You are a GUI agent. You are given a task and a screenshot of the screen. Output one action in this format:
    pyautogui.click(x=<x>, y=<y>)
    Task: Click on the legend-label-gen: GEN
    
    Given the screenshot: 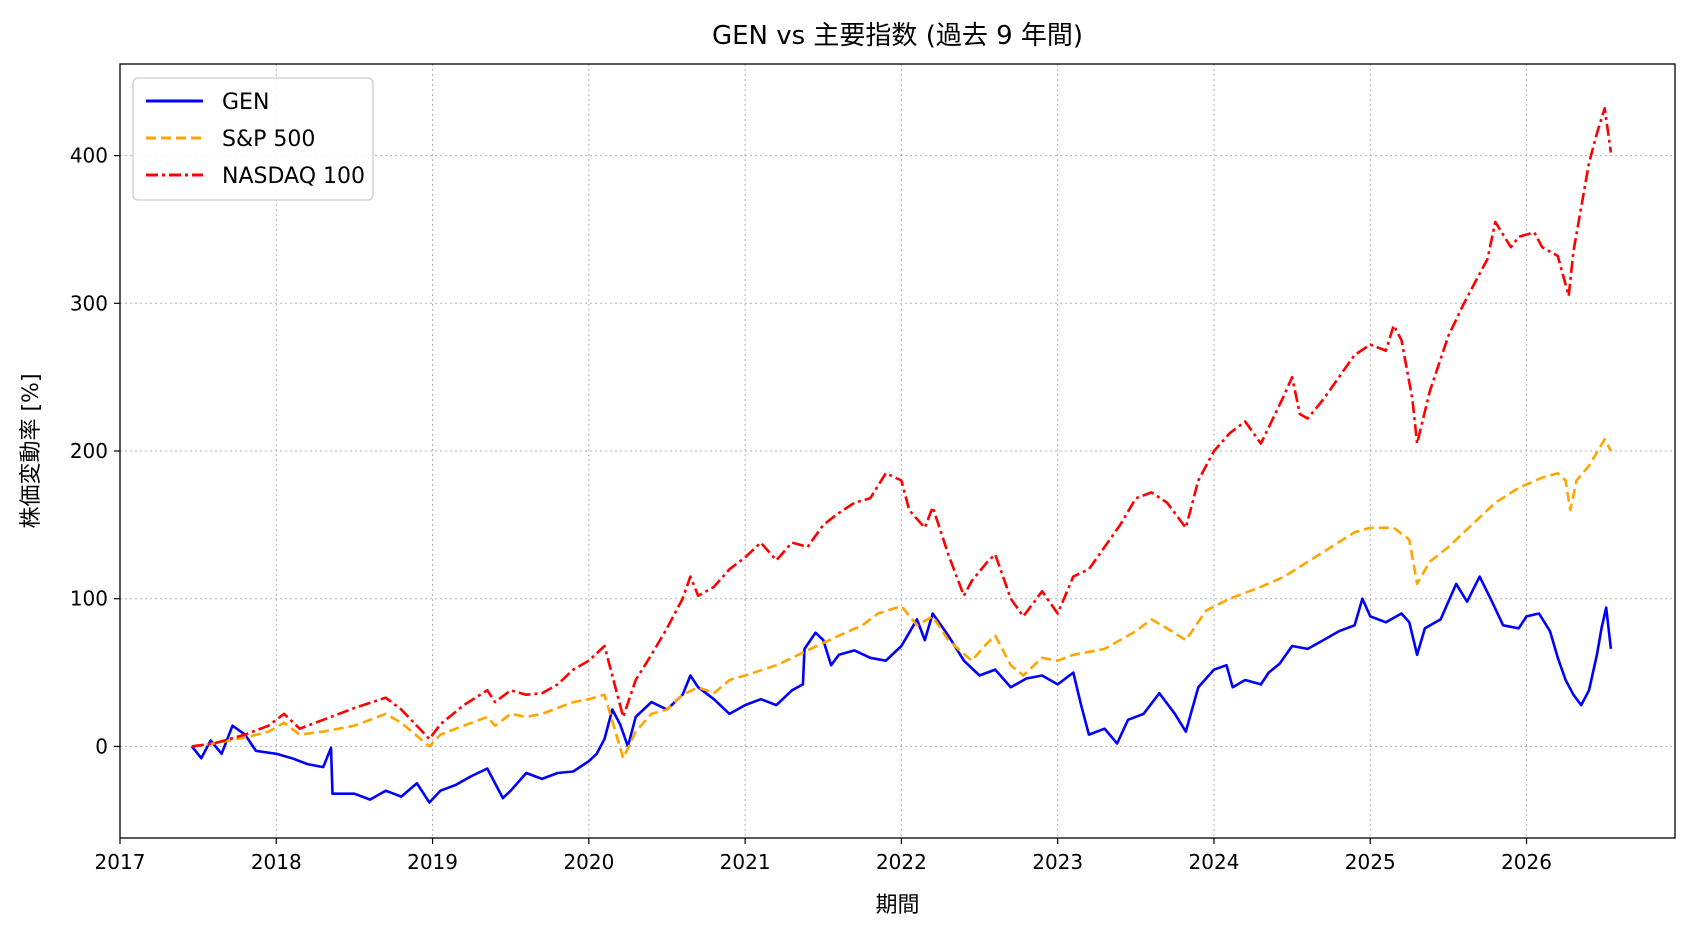 What is the action you would take?
    pyautogui.click(x=245, y=102)
    